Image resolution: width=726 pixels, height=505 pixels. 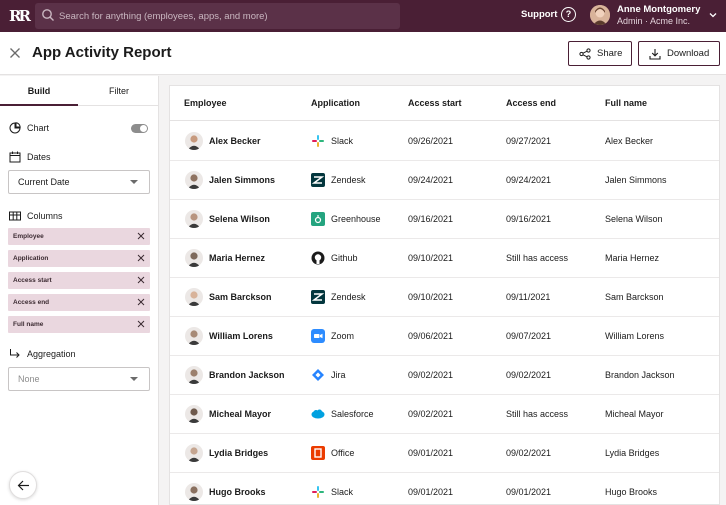 What do you see at coordinates (431, 258) in the screenshot?
I see `access-start: 09/10/2021` at bounding box center [431, 258].